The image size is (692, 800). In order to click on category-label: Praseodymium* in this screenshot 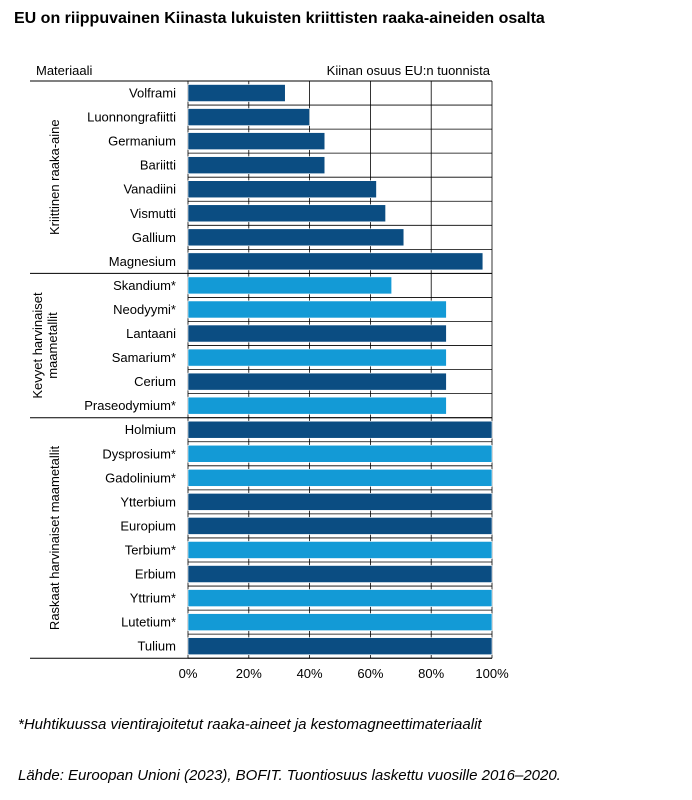, I will do `click(130, 405)`.